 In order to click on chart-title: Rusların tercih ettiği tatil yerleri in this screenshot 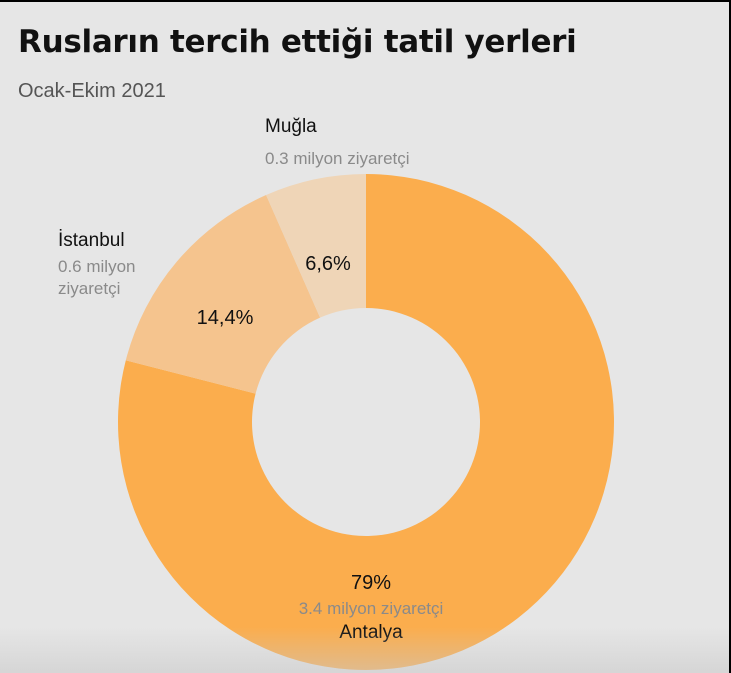, I will do `click(297, 42)`.